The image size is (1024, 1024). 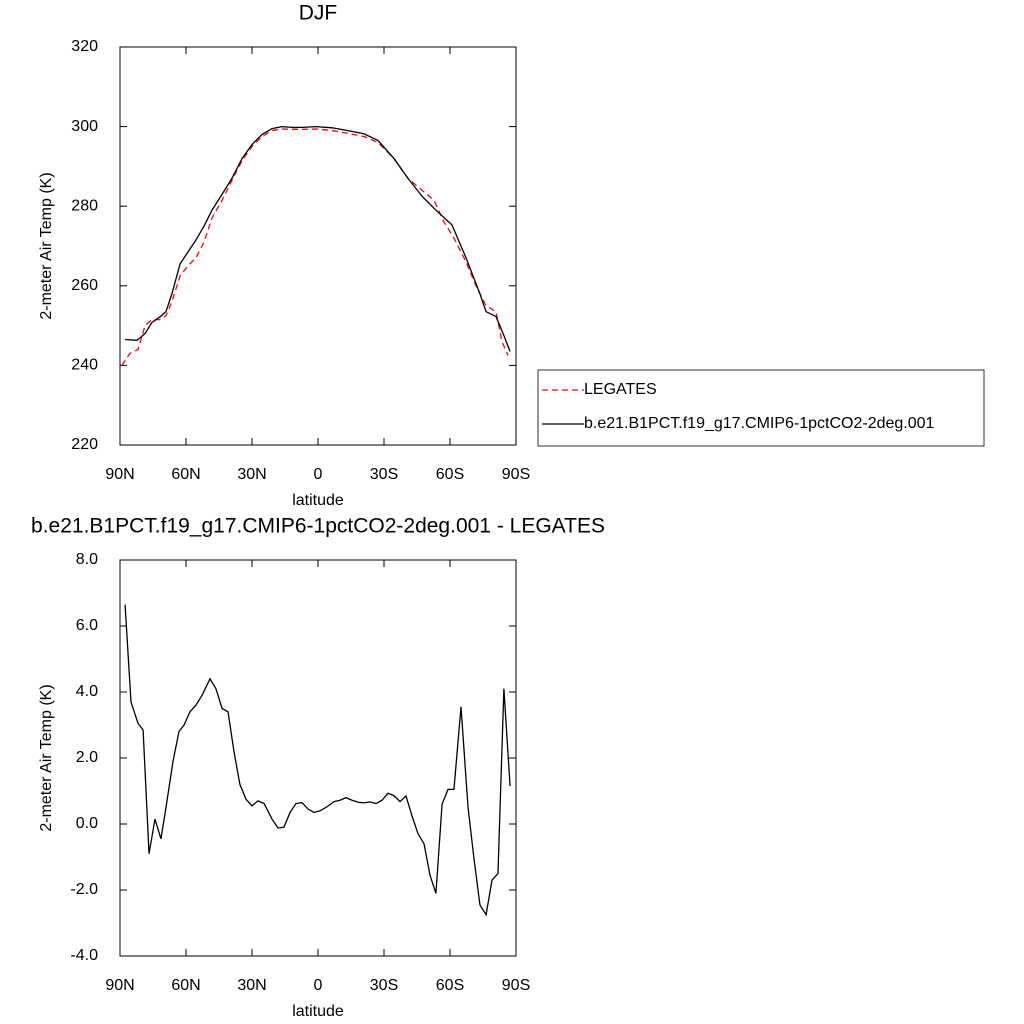 What do you see at coordinates (84, 285) in the screenshot?
I see `y-tick-label: 260` at bounding box center [84, 285].